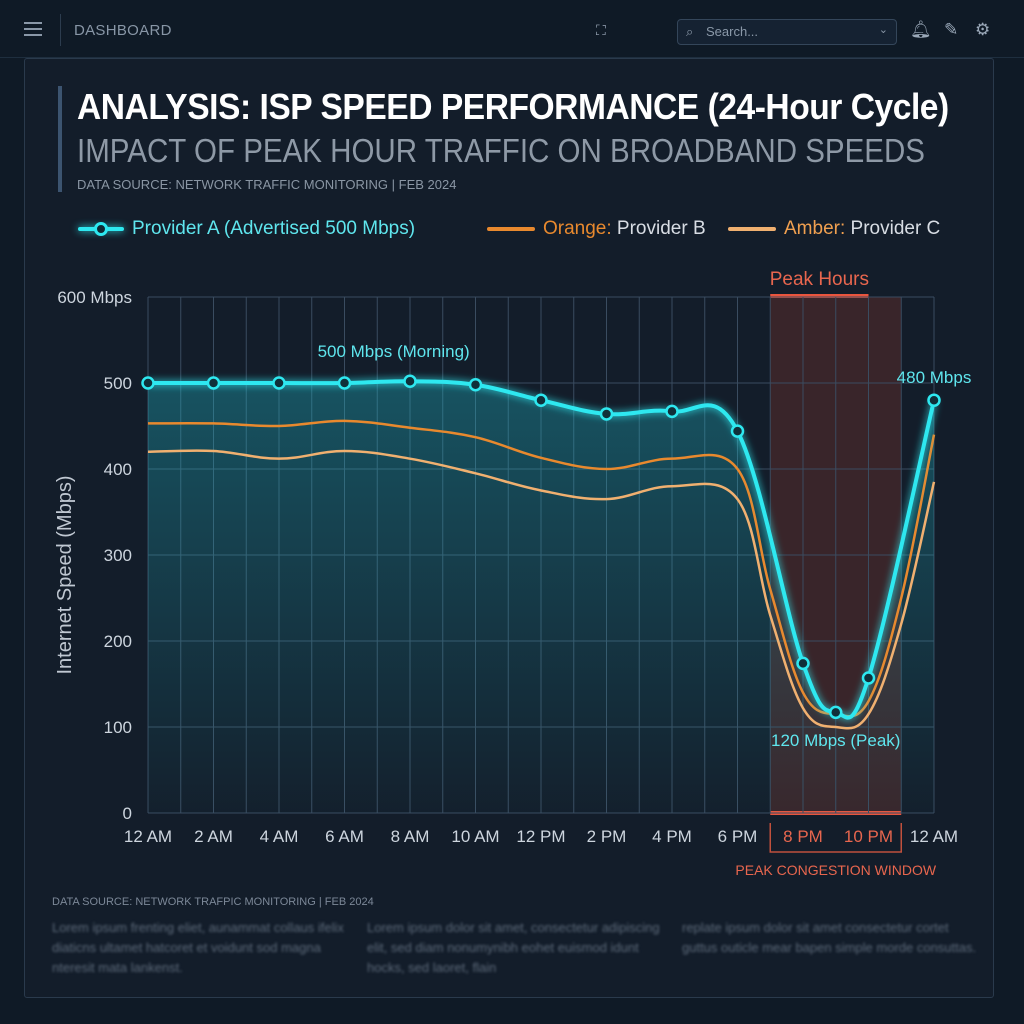  Describe the element at coordinates (123, 30) in the screenshot. I see `dashboard-title: DASHBOARD` at that location.